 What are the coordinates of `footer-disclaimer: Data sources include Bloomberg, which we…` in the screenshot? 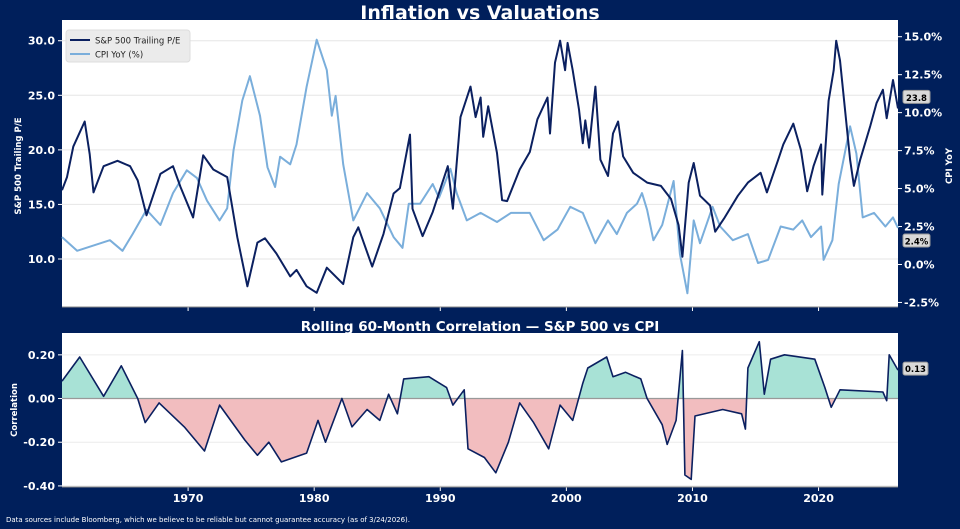 It's located at (208, 520).